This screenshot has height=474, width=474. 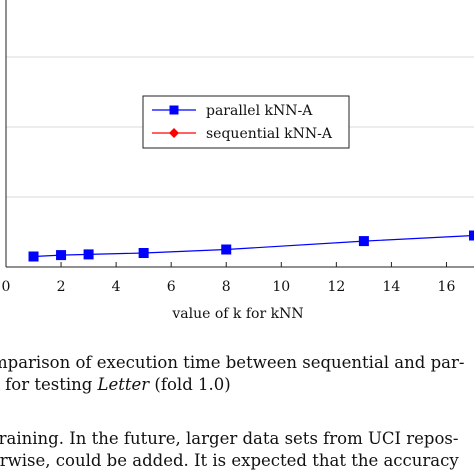 What do you see at coordinates (190, 384) in the screenshot?
I see `caption-text-post: (fold 1.0)` at bounding box center [190, 384].